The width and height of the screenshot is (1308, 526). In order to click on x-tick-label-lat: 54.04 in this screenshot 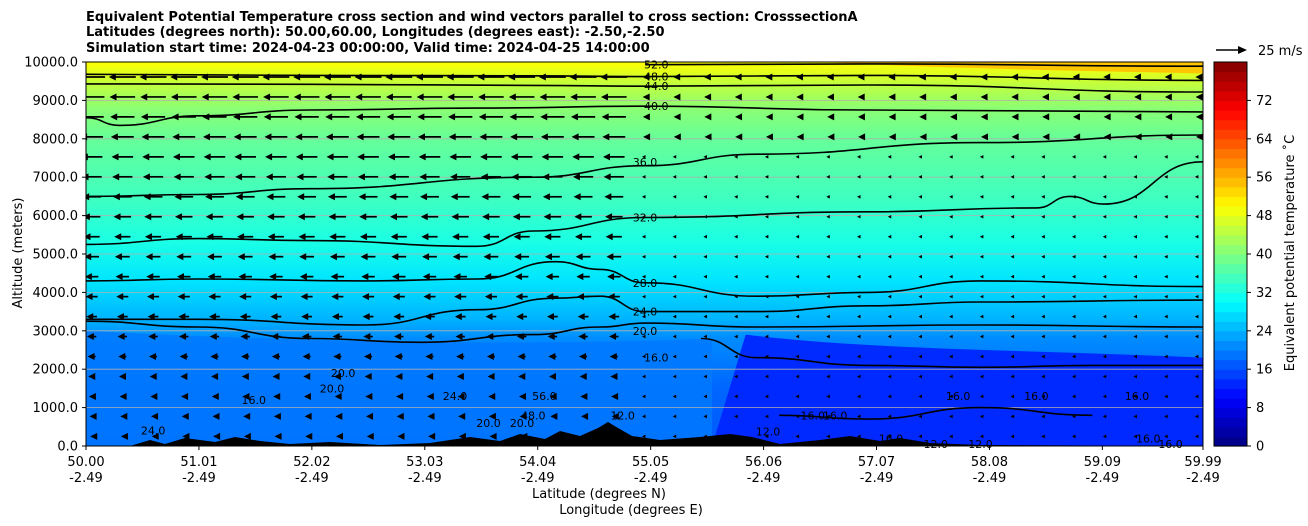, I will do `click(537, 462)`.